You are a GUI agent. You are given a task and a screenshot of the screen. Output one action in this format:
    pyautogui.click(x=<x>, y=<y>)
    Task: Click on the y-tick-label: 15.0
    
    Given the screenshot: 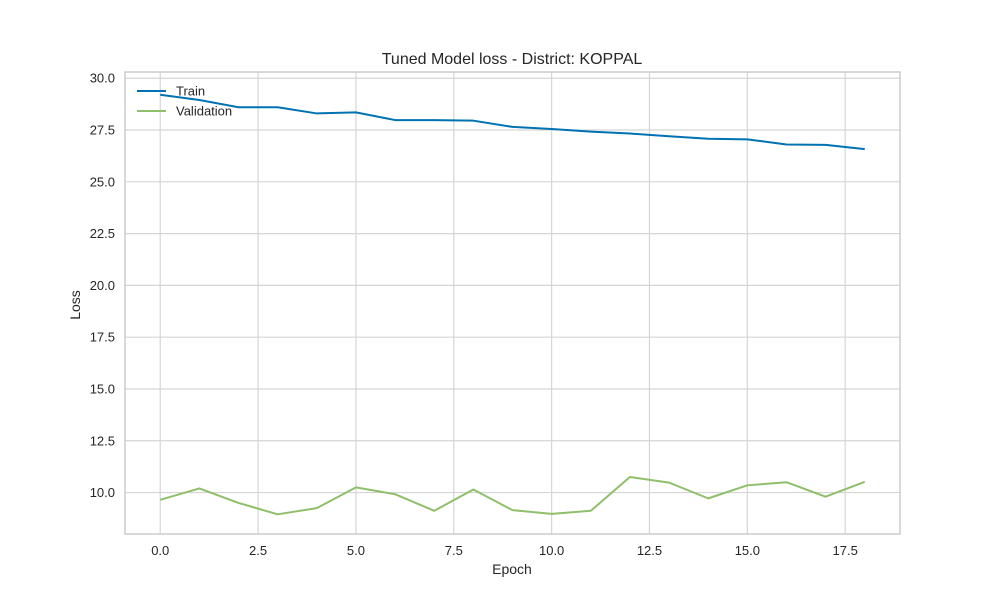 What is the action you would take?
    pyautogui.click(x=102, y=388)
    